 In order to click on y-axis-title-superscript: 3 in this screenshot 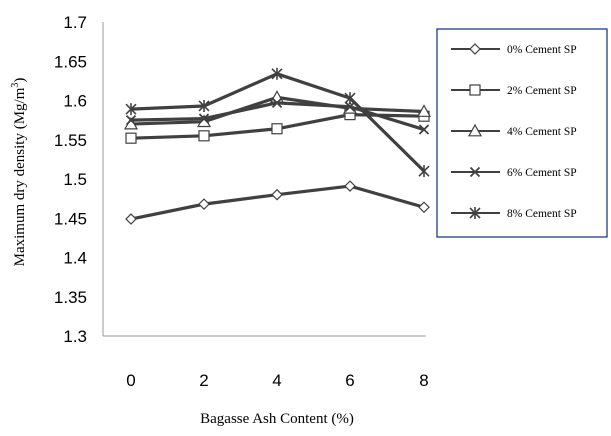, I will do `click(15, 85)`.